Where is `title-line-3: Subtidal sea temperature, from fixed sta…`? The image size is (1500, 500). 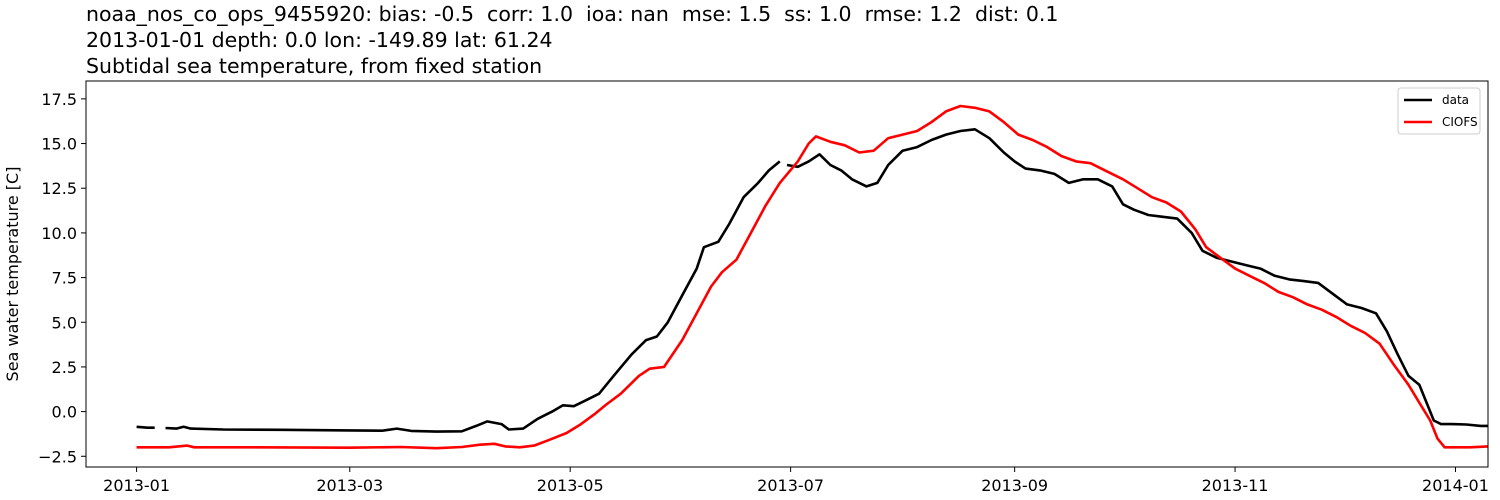 title-line-3: Subtidal sea temperature, from fixed sta… is located at coordinates (314, 66).